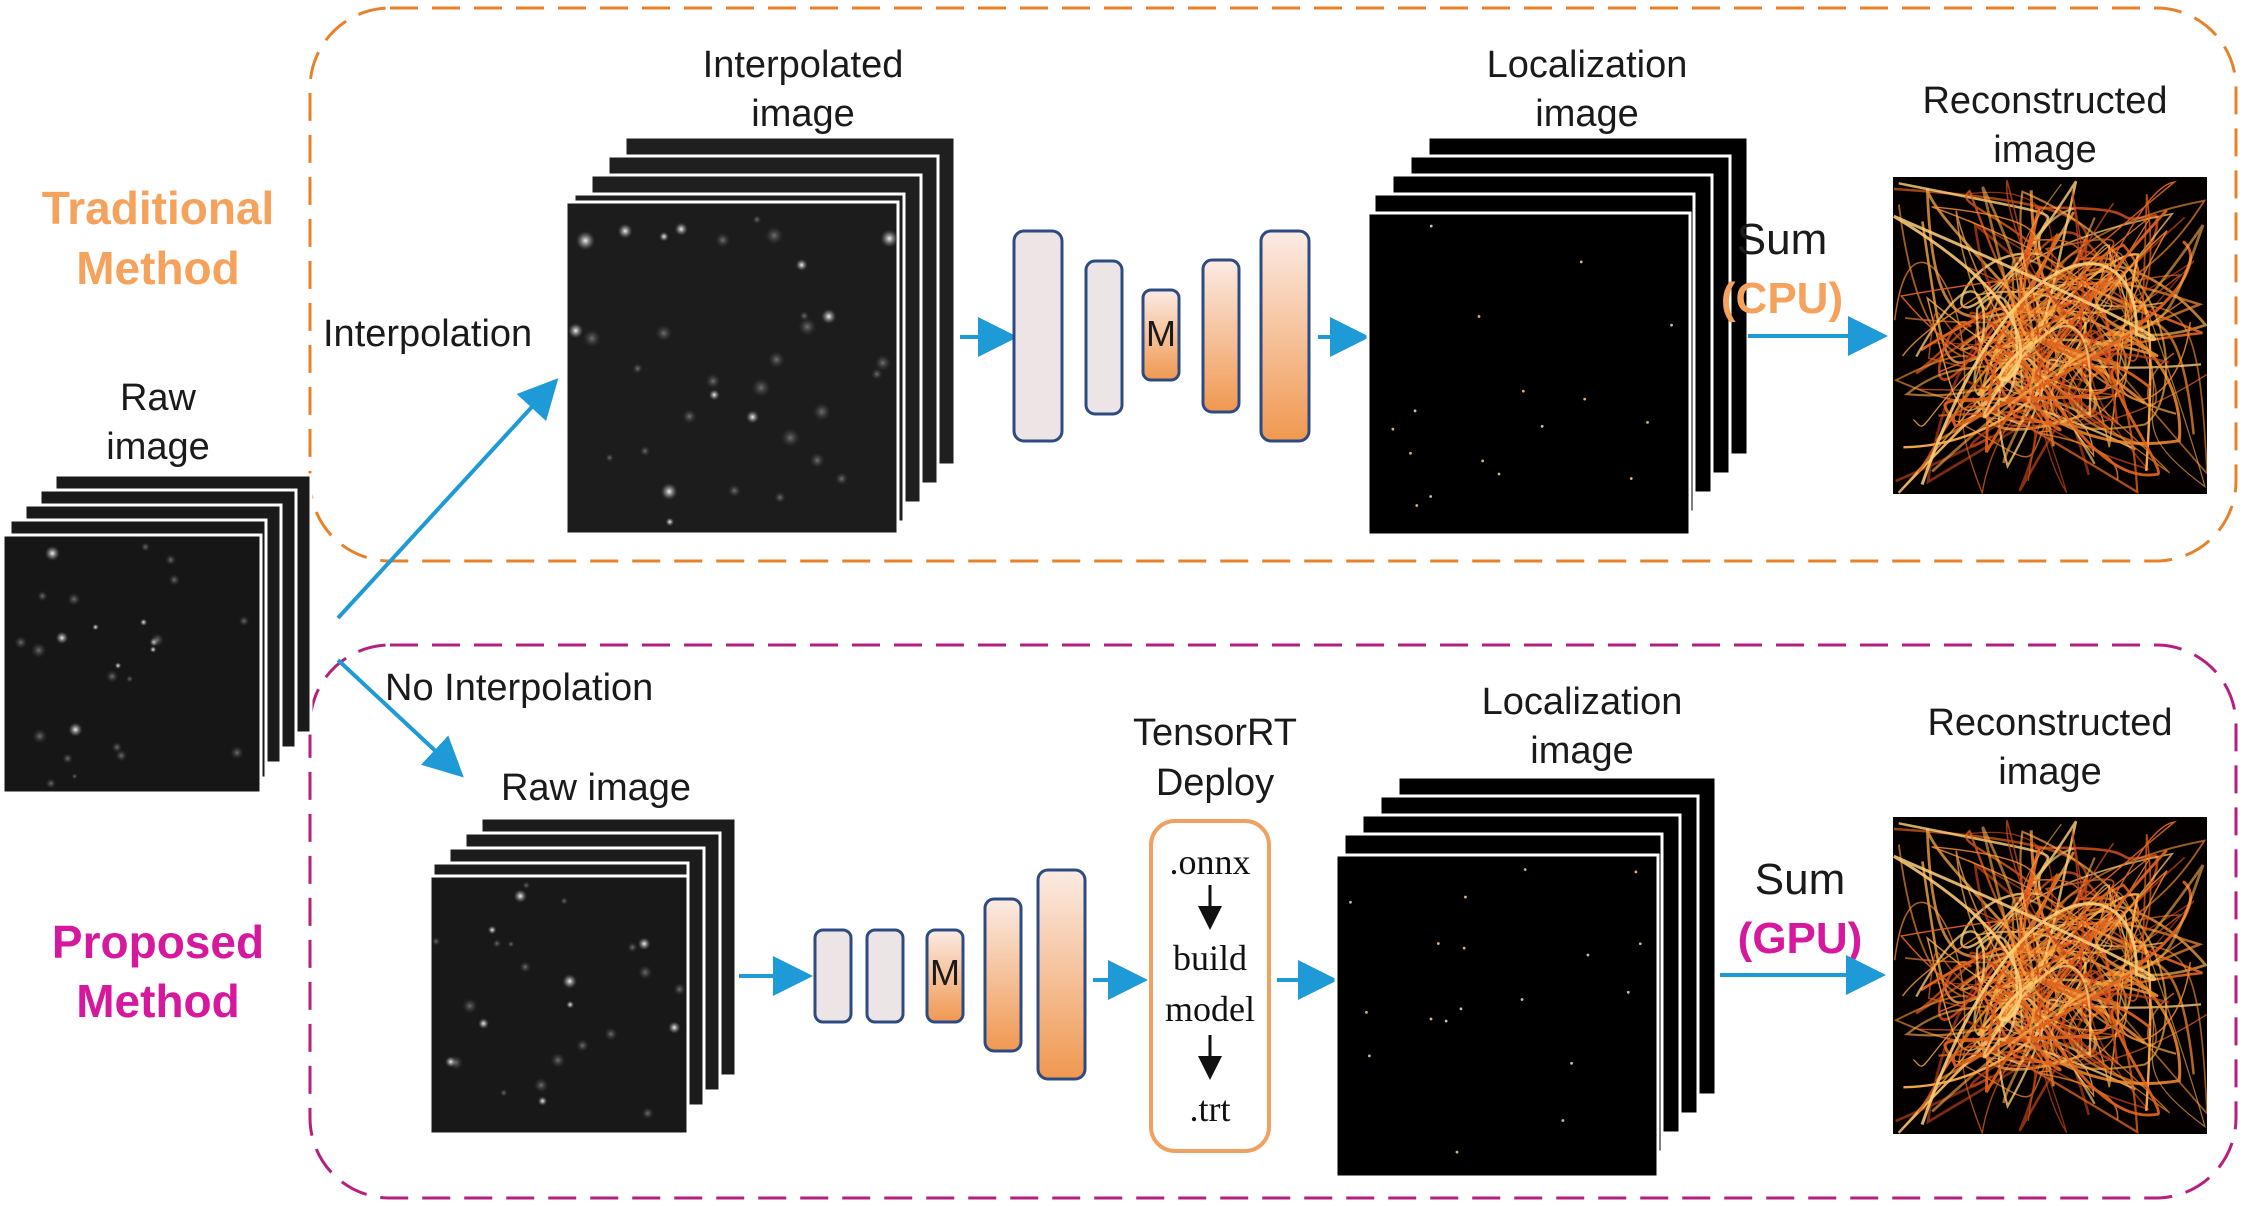 The image size is (2245, 1206). Describe the element at coordinates (158, 268) in the screenshot. I see `traditional-method-label-line2: Method` at that location.